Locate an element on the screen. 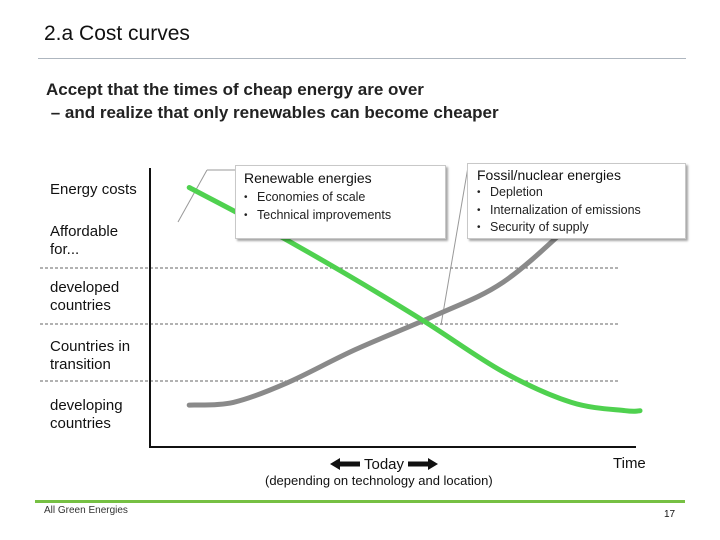 This screenshot has height=540, width=720. band-label-developing: developing countries is located at coordinates (86, 414).